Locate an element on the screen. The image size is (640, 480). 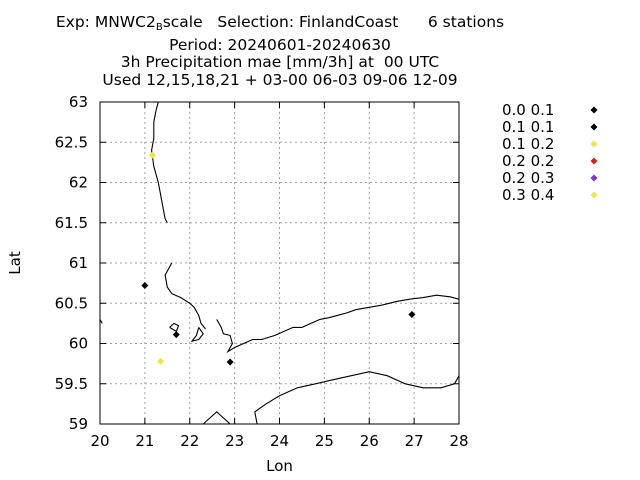
y-tick-label: 63 is located at coordinates (78, 102).